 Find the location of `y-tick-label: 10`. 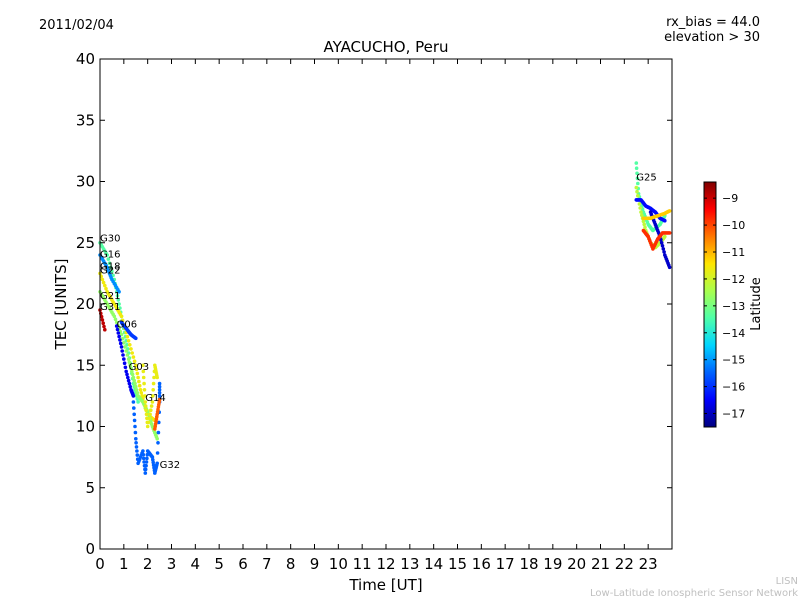

y-tick-label: 10 is located at coordinates (85, 427).